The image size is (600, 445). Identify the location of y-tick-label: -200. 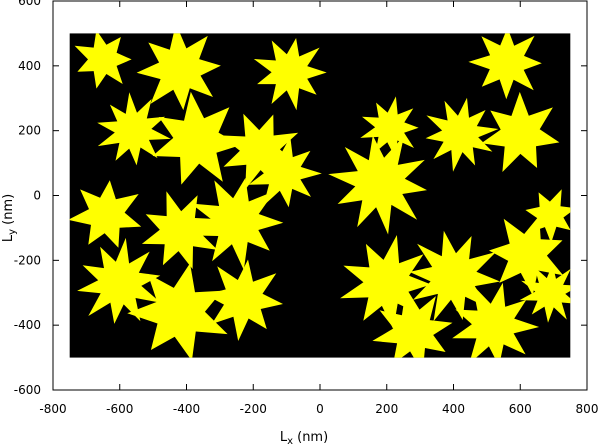
(27, 260).